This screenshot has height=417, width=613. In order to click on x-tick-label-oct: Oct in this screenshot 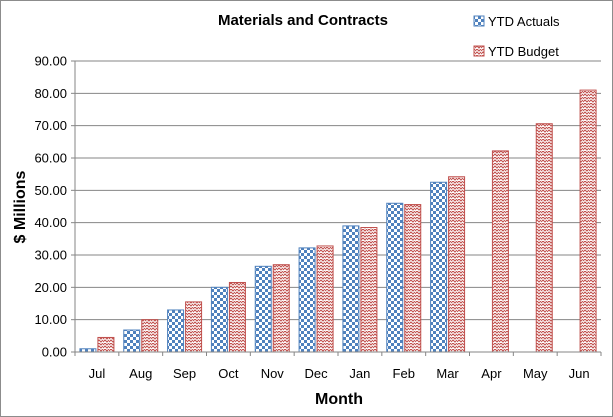, I will do `click(228, 373)`.